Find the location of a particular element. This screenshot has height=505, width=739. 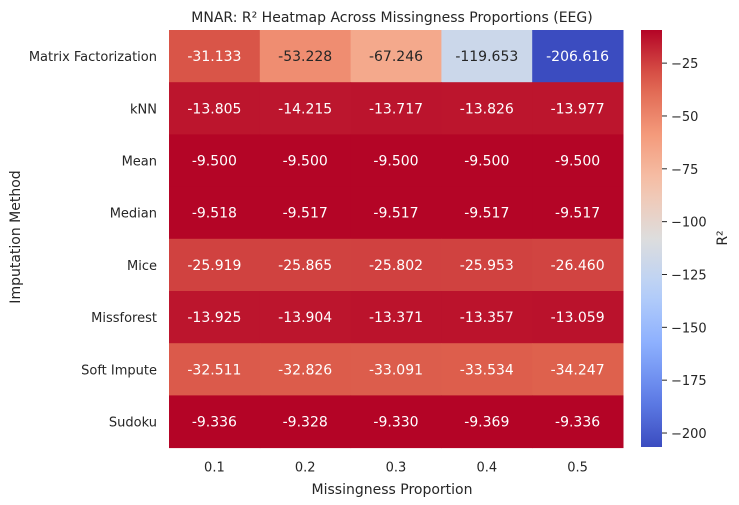

colorbar-tick-label: −75 is located at coordinates (684, 170).